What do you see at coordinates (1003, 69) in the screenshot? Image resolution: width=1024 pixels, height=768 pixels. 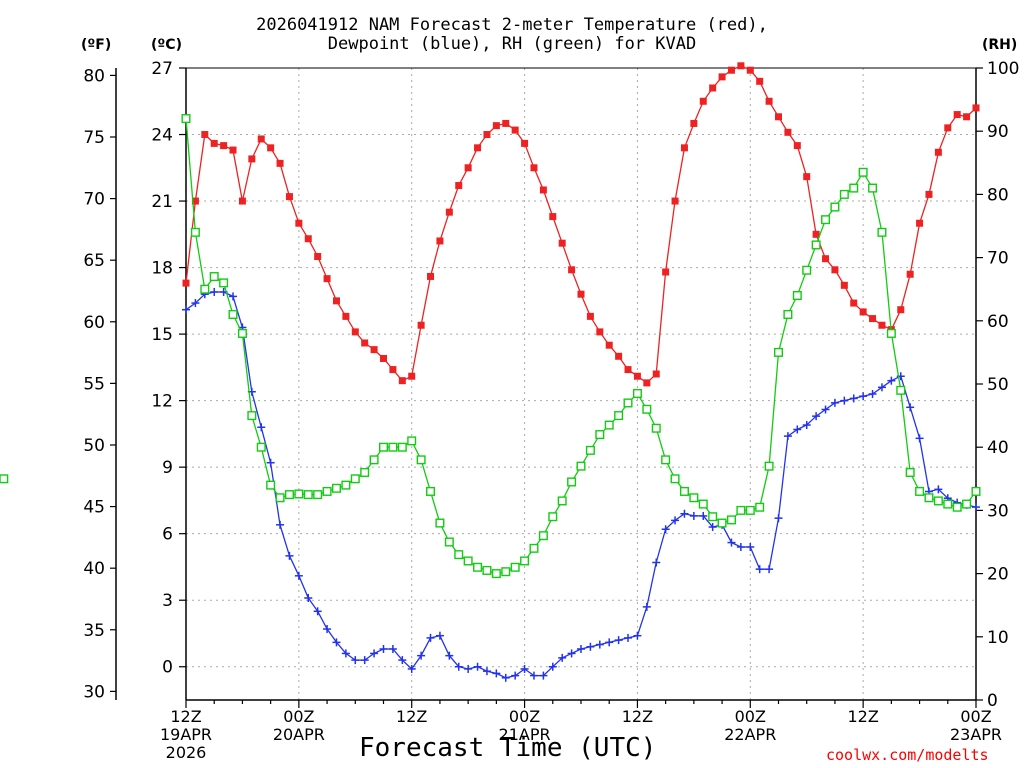 I see `rh-tick-label: 100` at bounding box center [1003, 69].